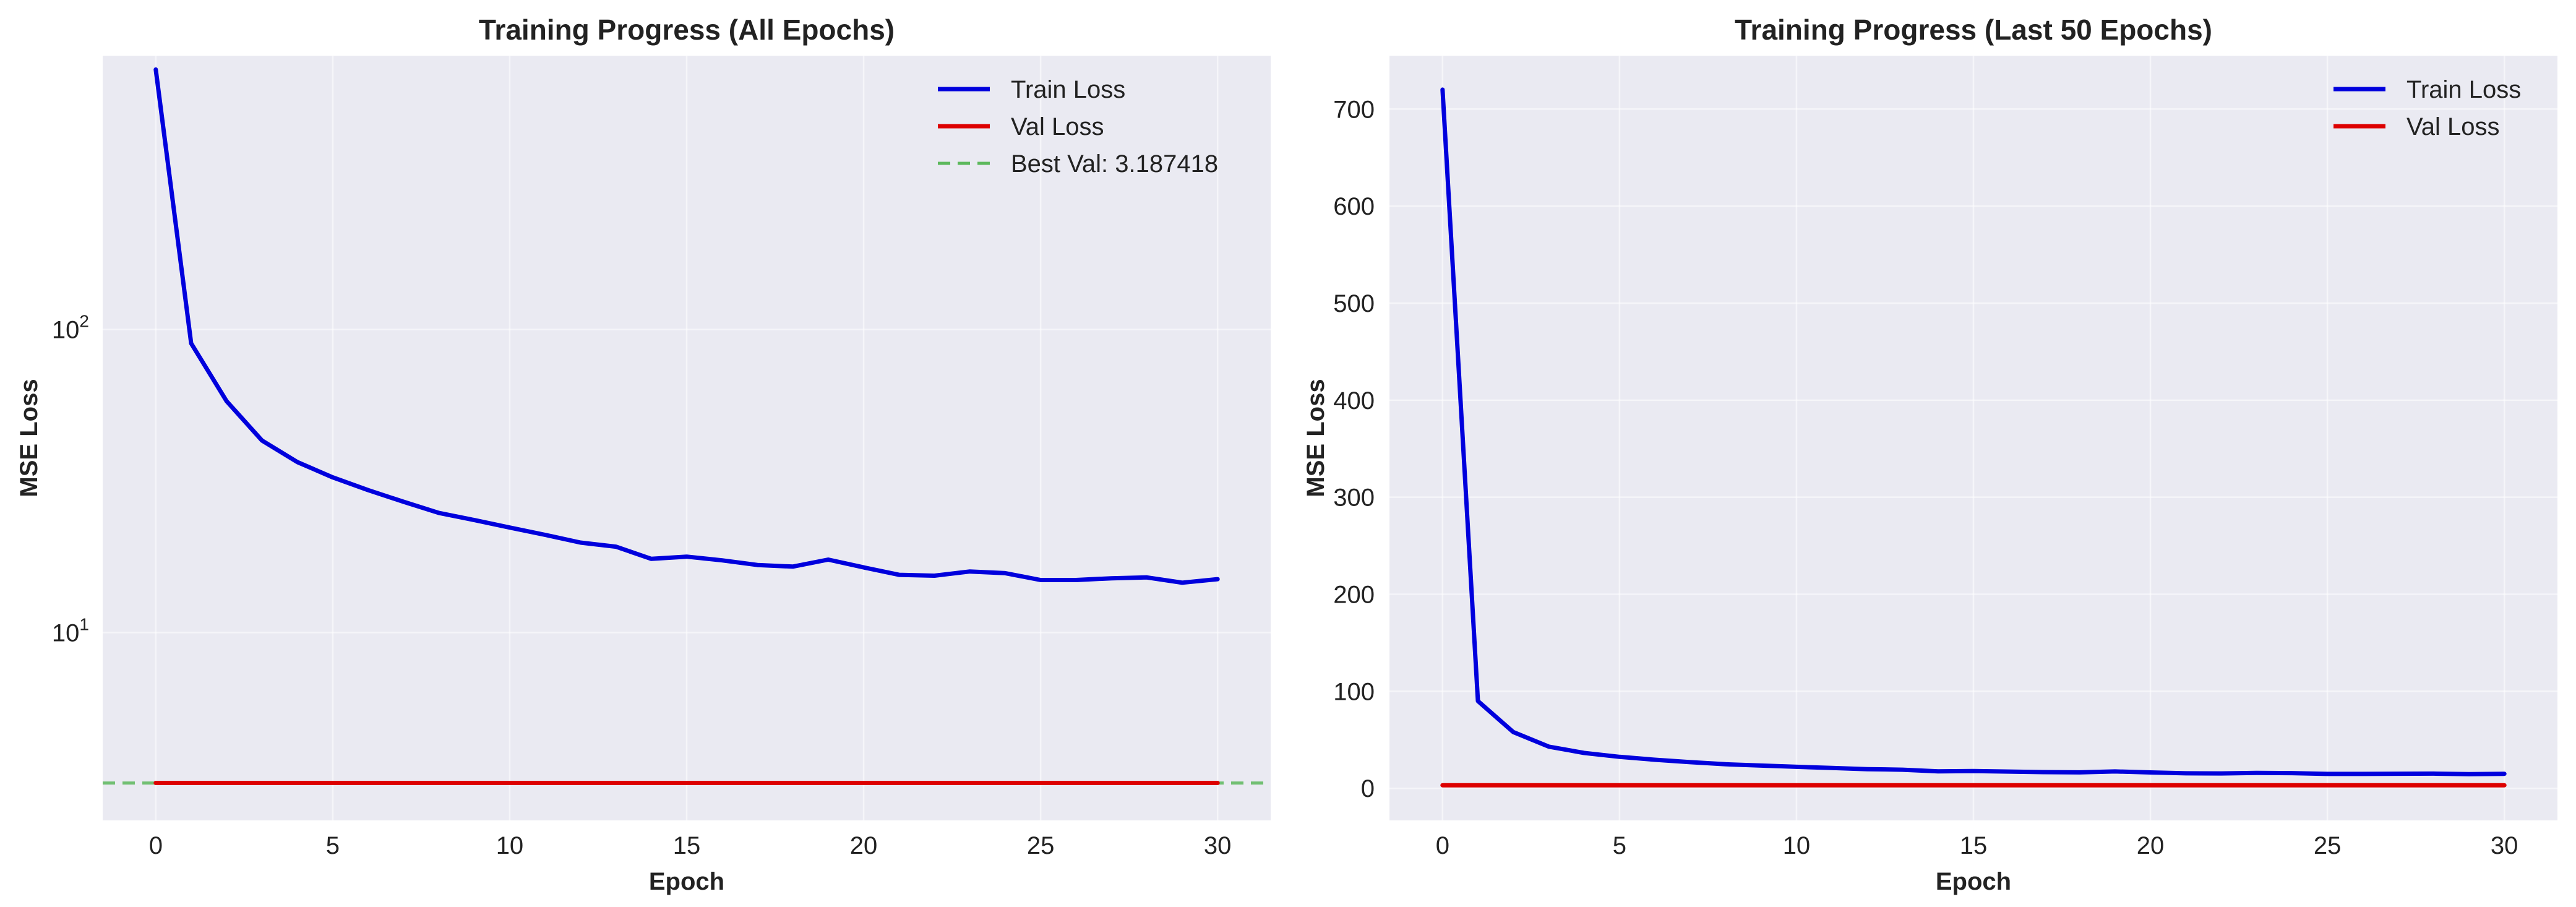  What do you see at coordinates (2427, 108) in the screenshot?
I see `legend: Train Loss Val Loss` at bounding box center [2427, 108].